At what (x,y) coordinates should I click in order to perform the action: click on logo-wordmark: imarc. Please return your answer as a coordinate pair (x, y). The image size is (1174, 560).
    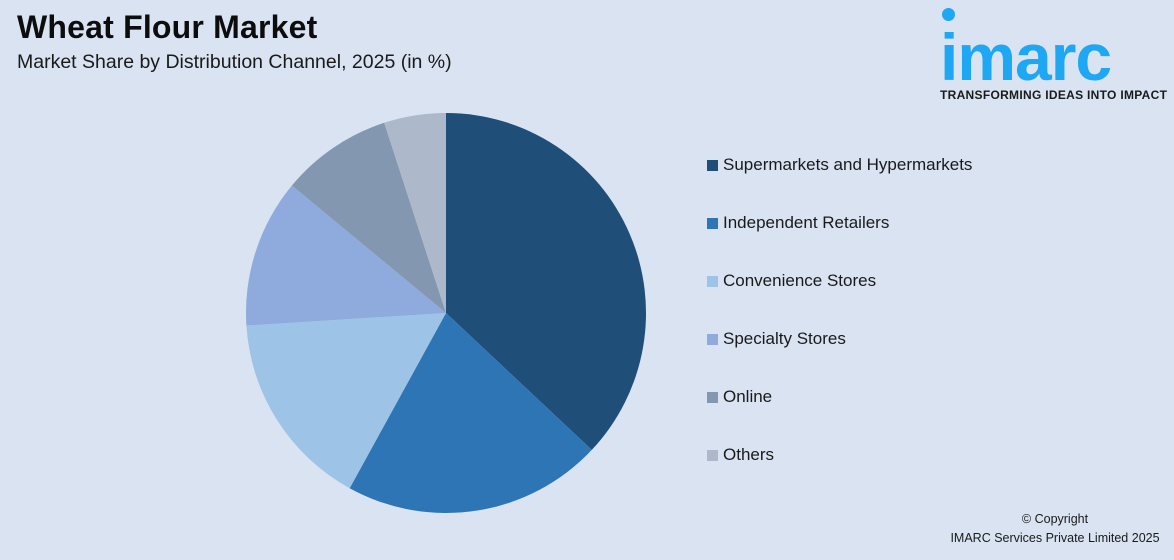
    Looking at the image, I should click on (1026, 57).